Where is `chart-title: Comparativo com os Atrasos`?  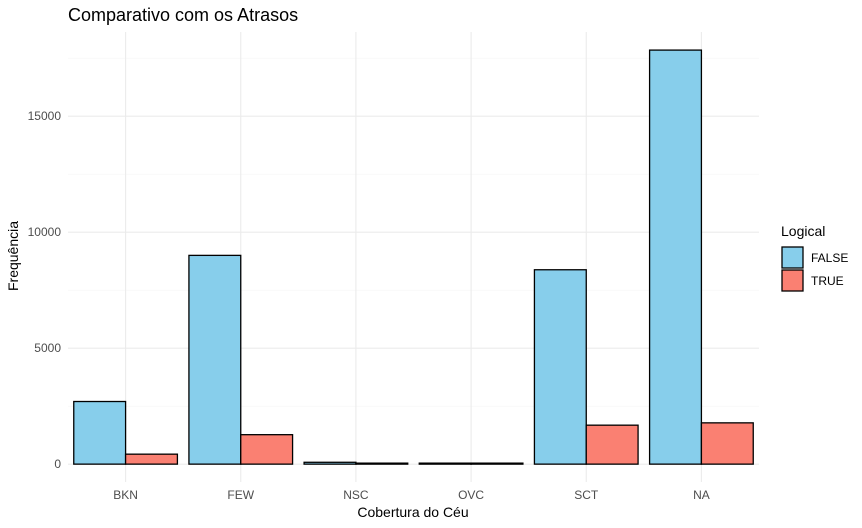 chart-title: Comparativo com os Atrasos is located at coordinates (183, 15).